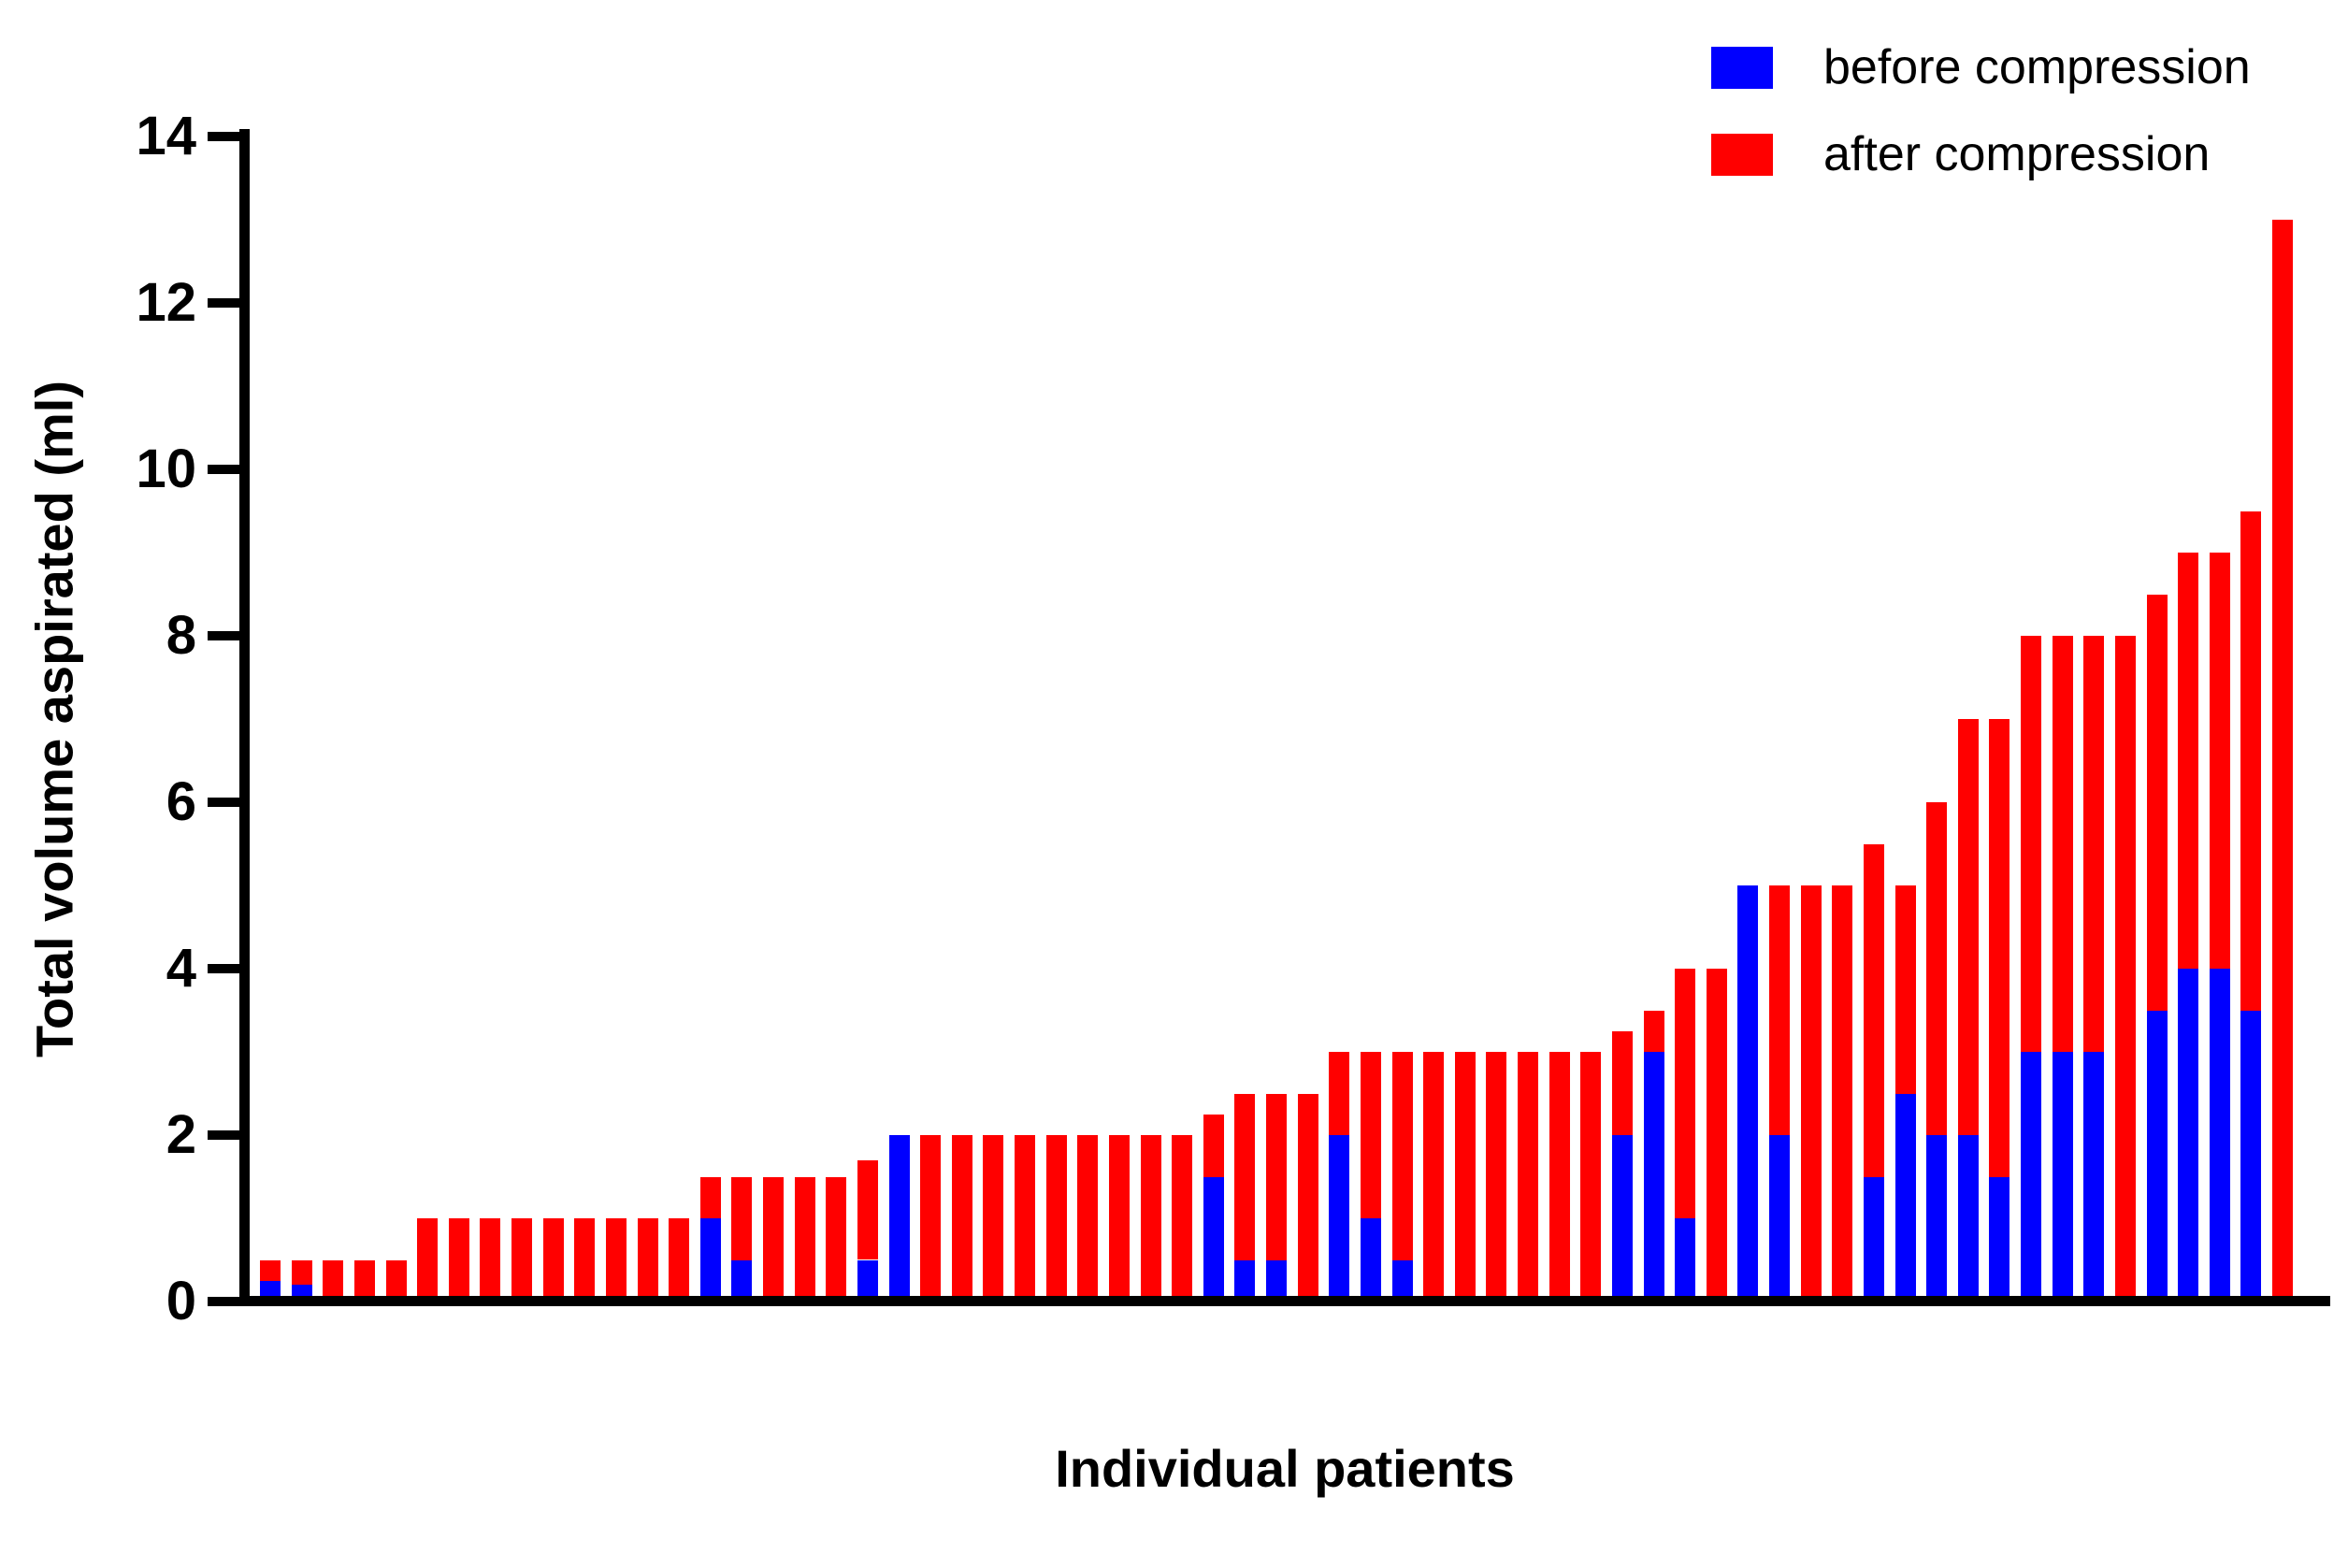 This screenshot has width=2348, height=1568. What do you see at coordinates (166, 469) in the screenshot?
I see `y-tick-label: 10` at bounding box center [166, 469].